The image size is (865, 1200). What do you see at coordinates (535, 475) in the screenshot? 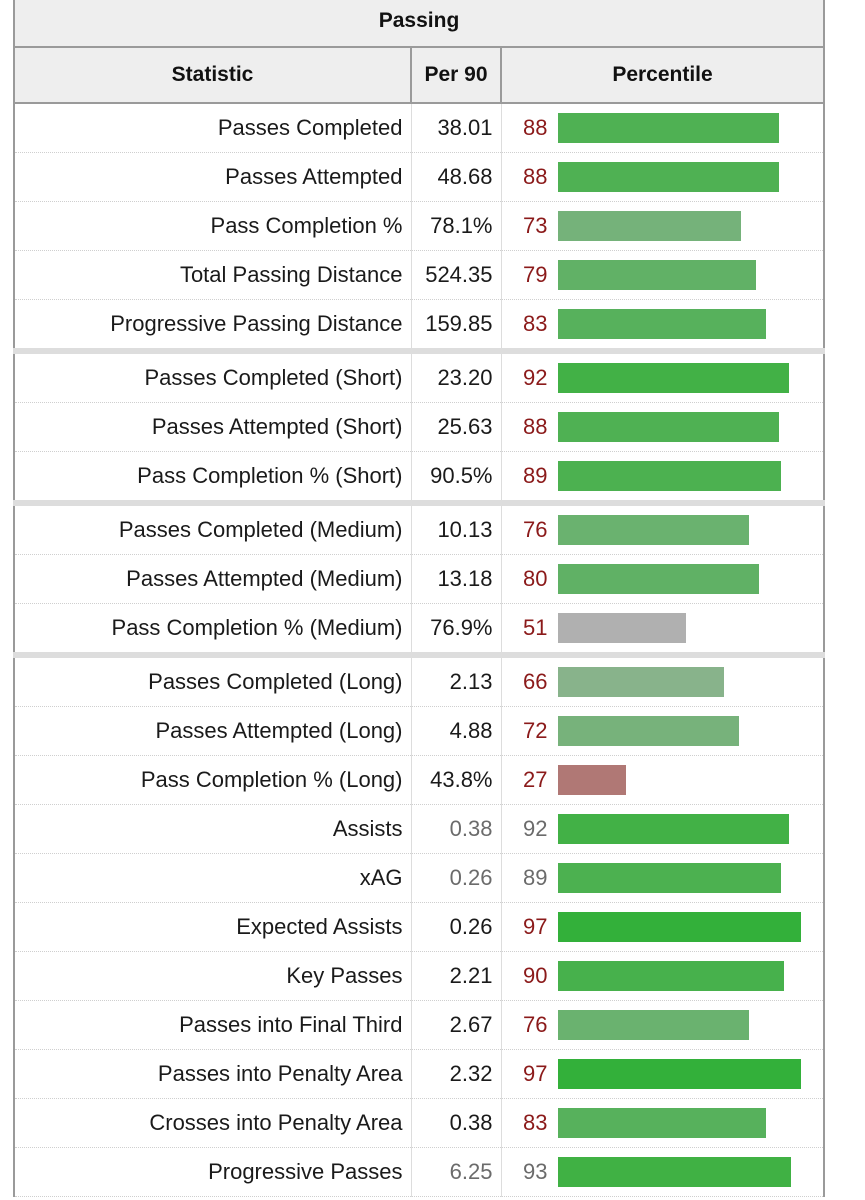
I see `percentile-value: 89` at bounding box center [535, 475].